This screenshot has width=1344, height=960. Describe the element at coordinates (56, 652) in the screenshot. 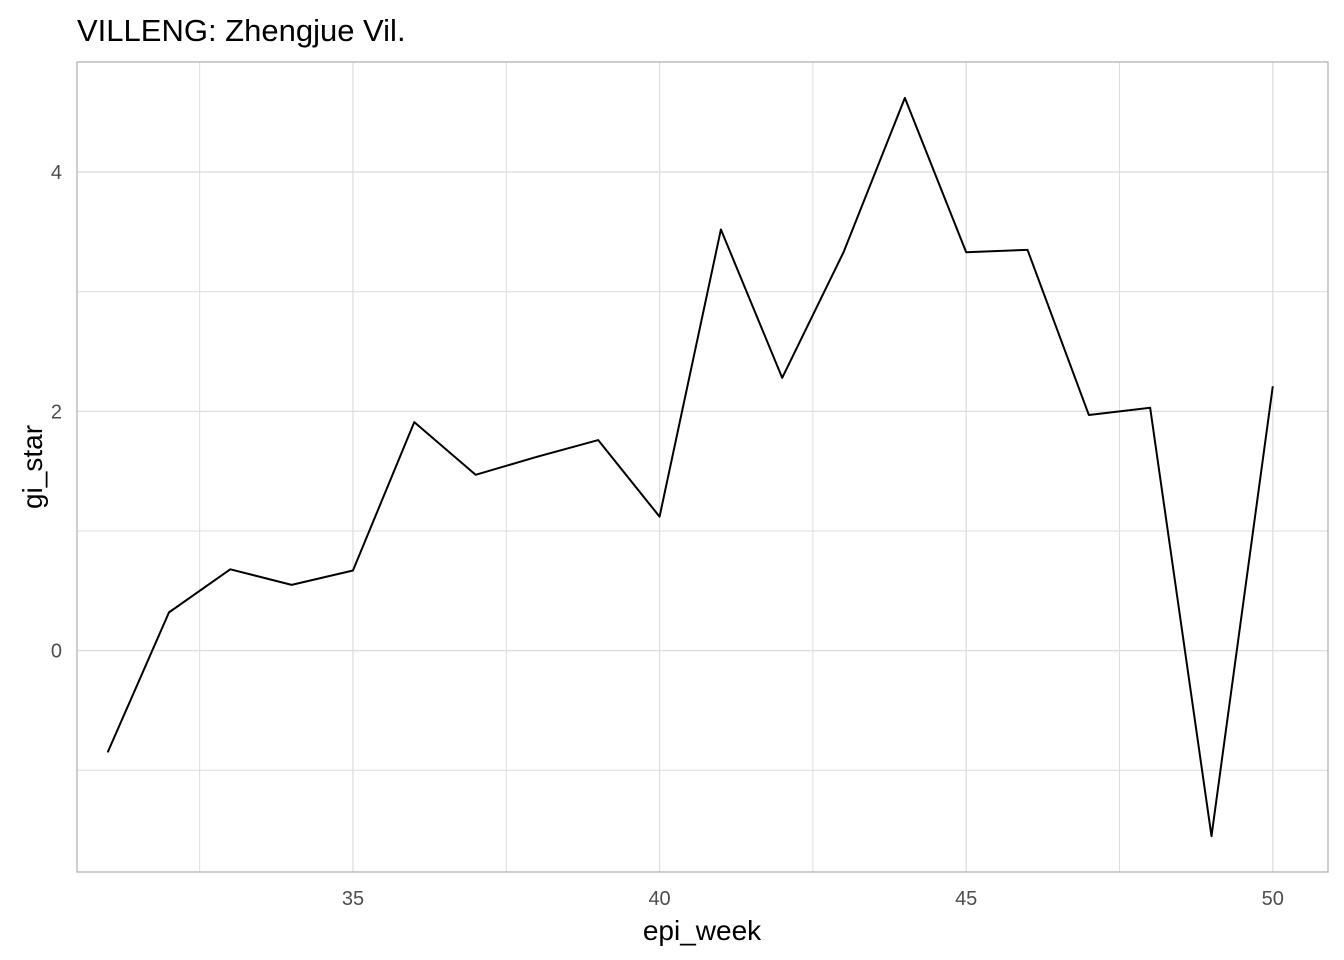

I see `y-tick-label: 0` at that location.